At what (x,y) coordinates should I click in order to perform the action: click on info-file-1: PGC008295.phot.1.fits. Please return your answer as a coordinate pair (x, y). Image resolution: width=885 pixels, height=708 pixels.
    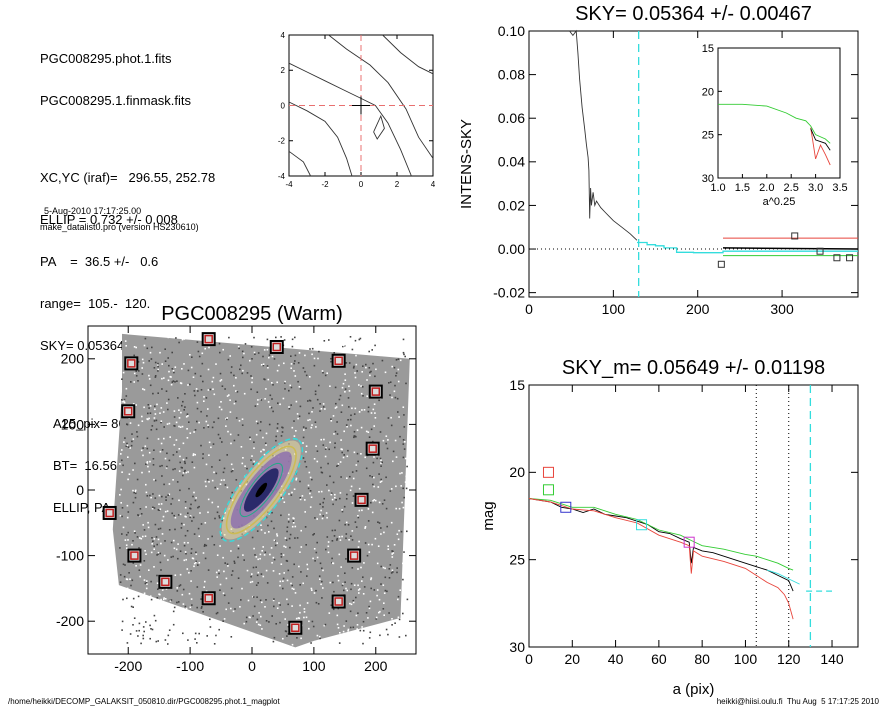
    Looking at the image, I should click on (106, 58).